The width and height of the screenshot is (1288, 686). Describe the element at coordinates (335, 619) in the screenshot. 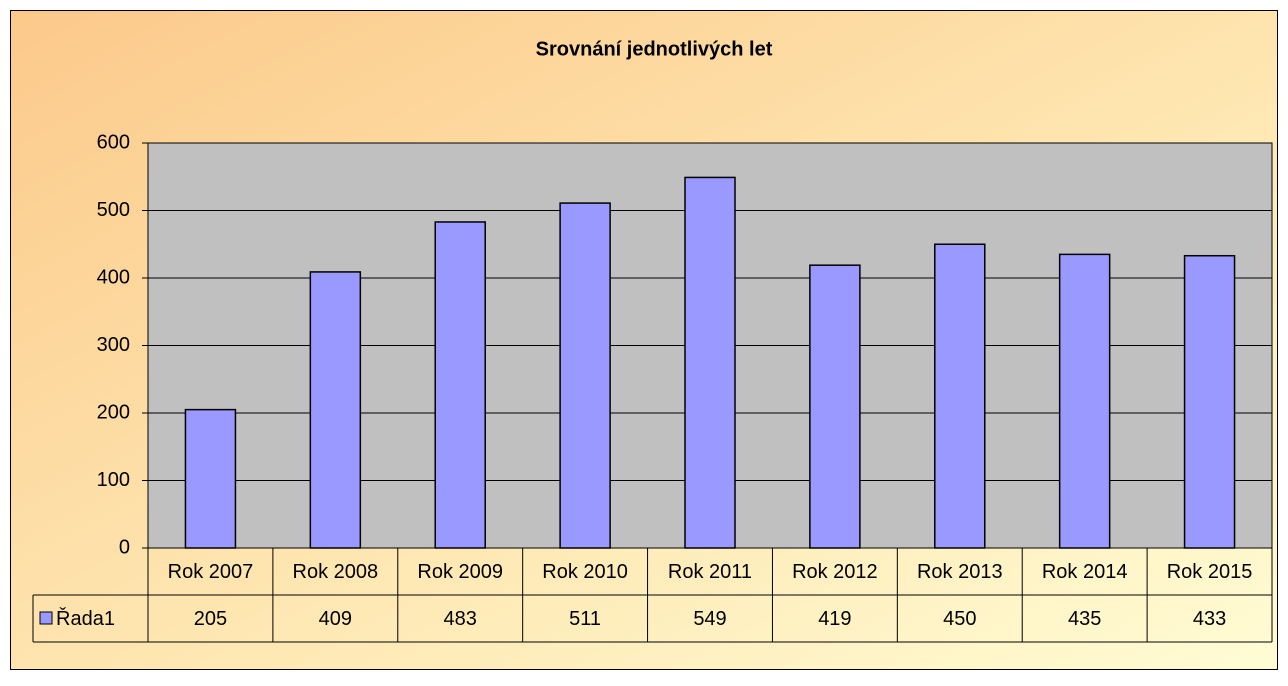

I see `table-value: 409` at that location.